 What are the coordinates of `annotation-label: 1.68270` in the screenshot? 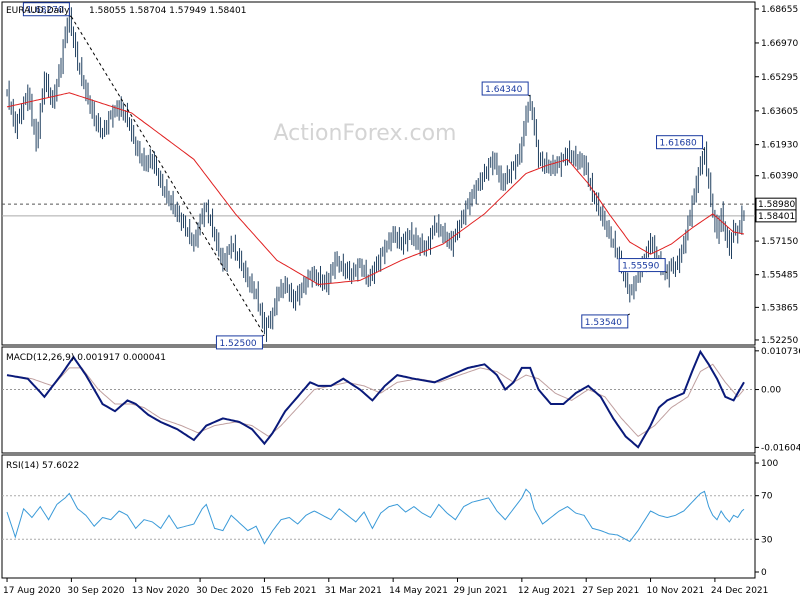 It's located at (44, 11).